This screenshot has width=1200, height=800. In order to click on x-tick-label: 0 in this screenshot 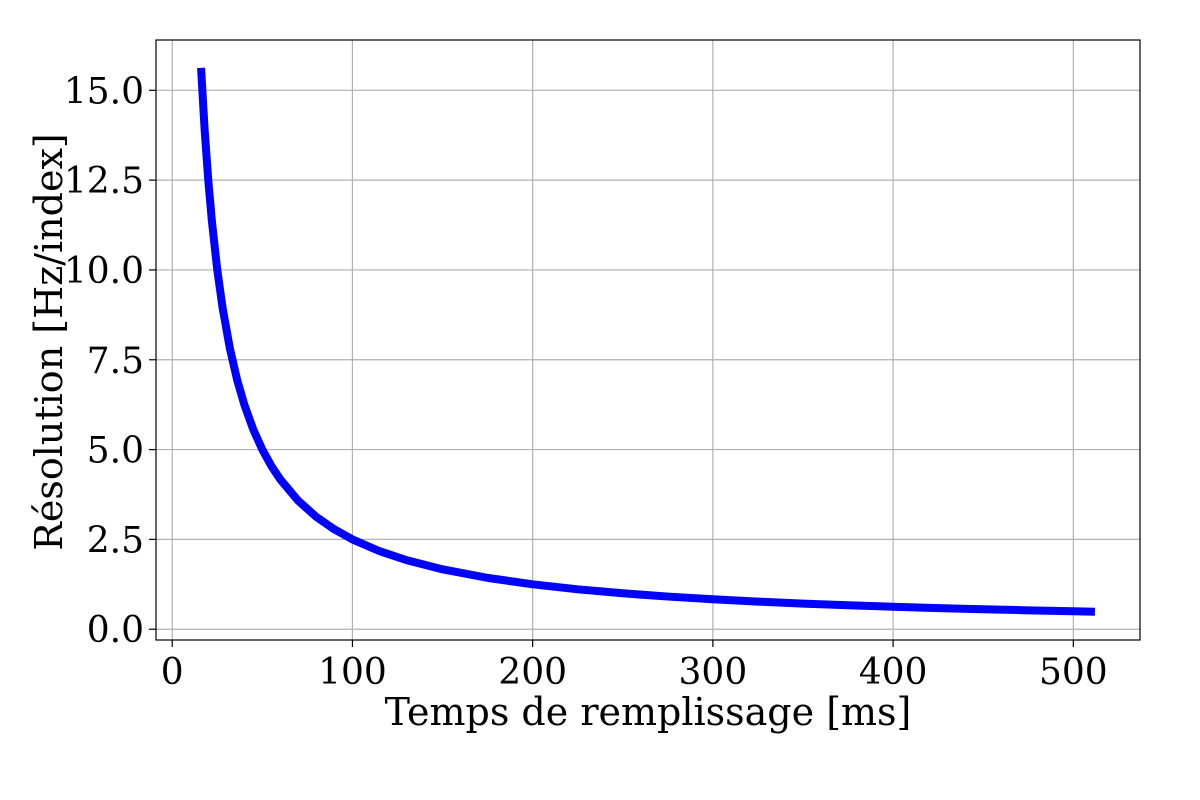, I will do `click(172, 672)`.